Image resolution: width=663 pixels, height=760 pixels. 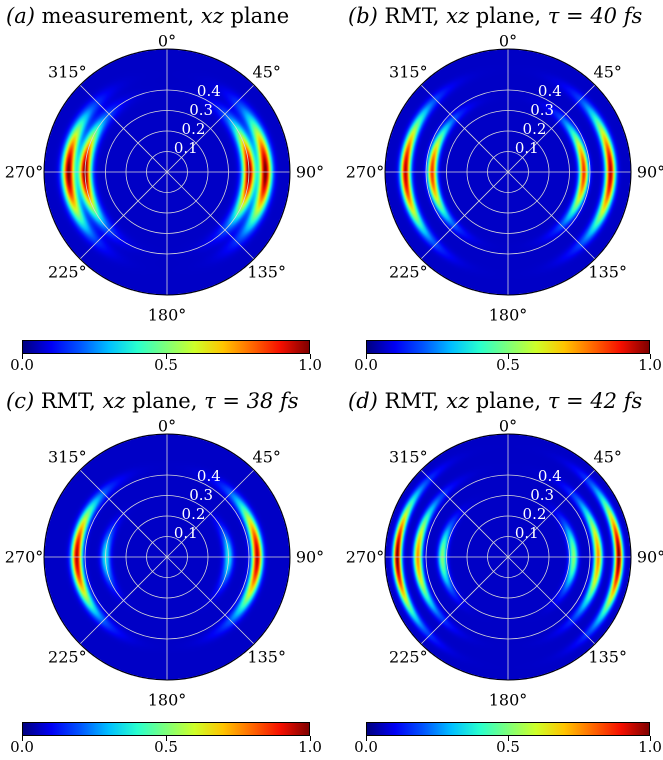 What do you see at coordinates (607, 272) in the screenshot?
I see `panel-b-angle-label-135: 135°` at bounding box center [607, 272].